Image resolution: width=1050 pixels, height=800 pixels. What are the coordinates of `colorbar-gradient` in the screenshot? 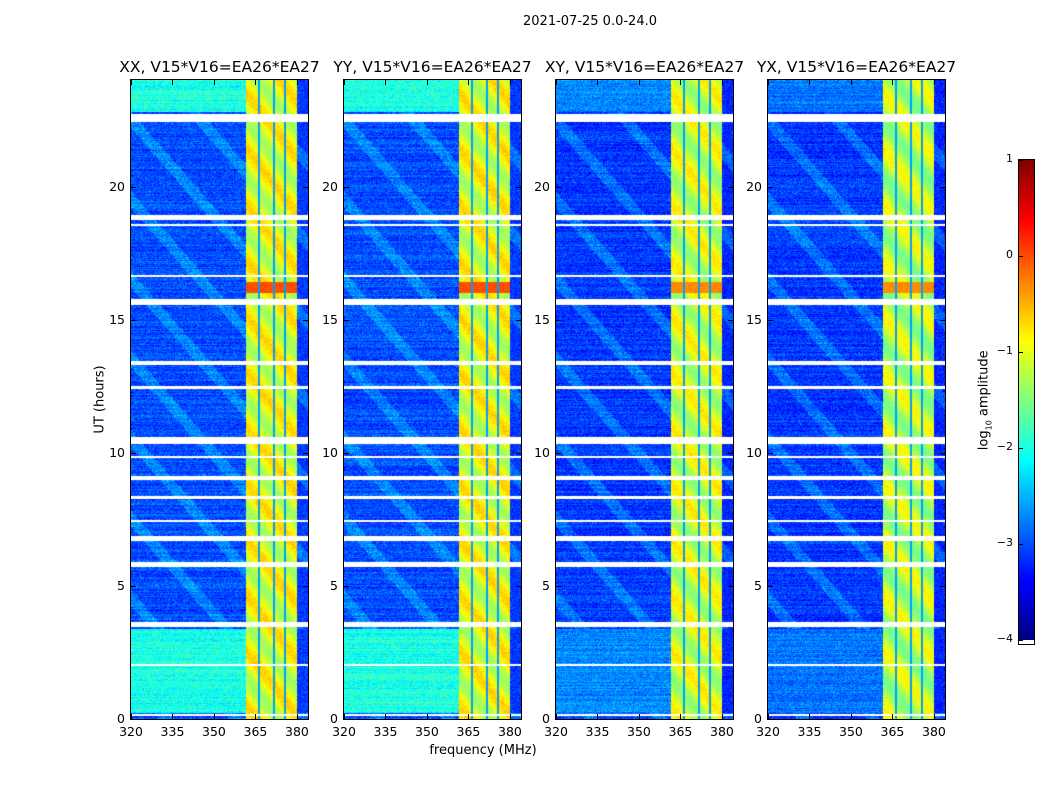 It's located at (1026, 400).